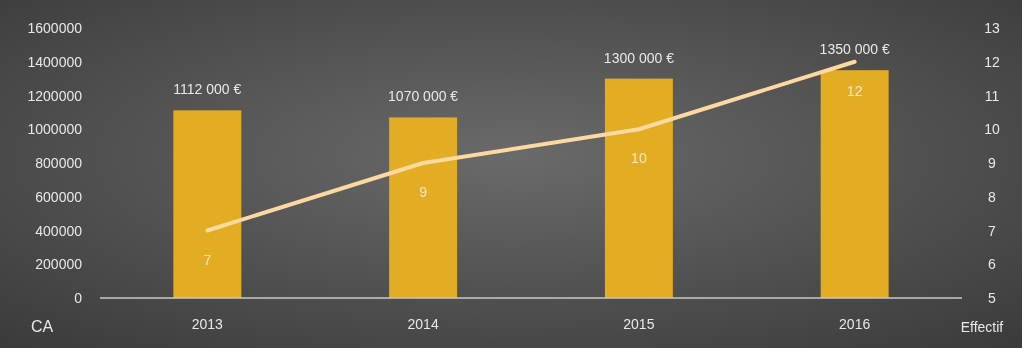 This screenshot has width=1022, height=348. Describe the element at coordinates (992, 28) in the screenshot. I see `y2-tick-label: 13` at that location.